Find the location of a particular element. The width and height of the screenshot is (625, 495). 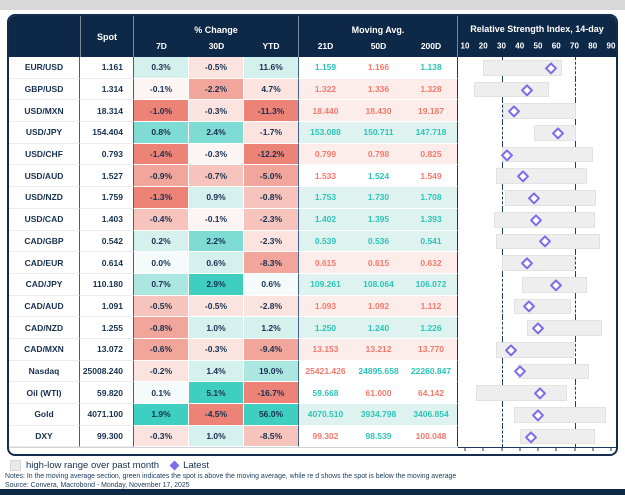

instrument-cell: DXY is located at coordinates (44, 436).